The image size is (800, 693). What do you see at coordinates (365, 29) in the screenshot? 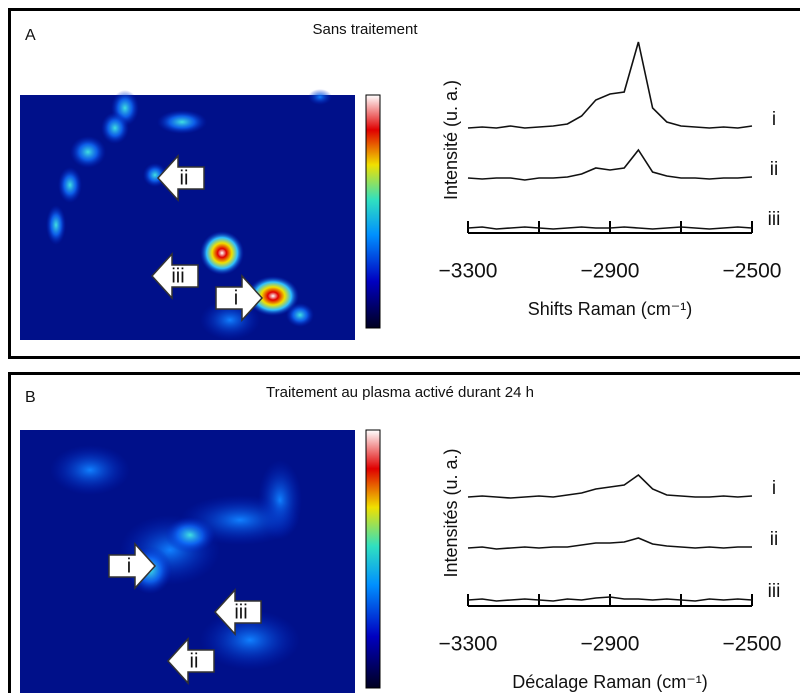
I see `chart-title: Sans traitement` at bounding box center [365, 29].